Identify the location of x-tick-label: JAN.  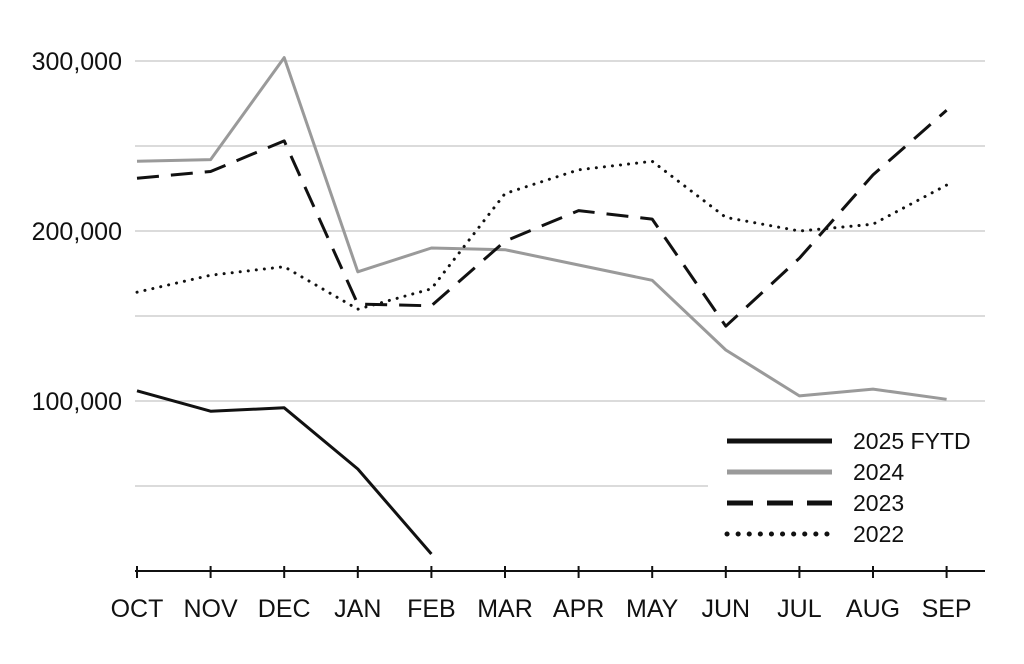
(357, 609).